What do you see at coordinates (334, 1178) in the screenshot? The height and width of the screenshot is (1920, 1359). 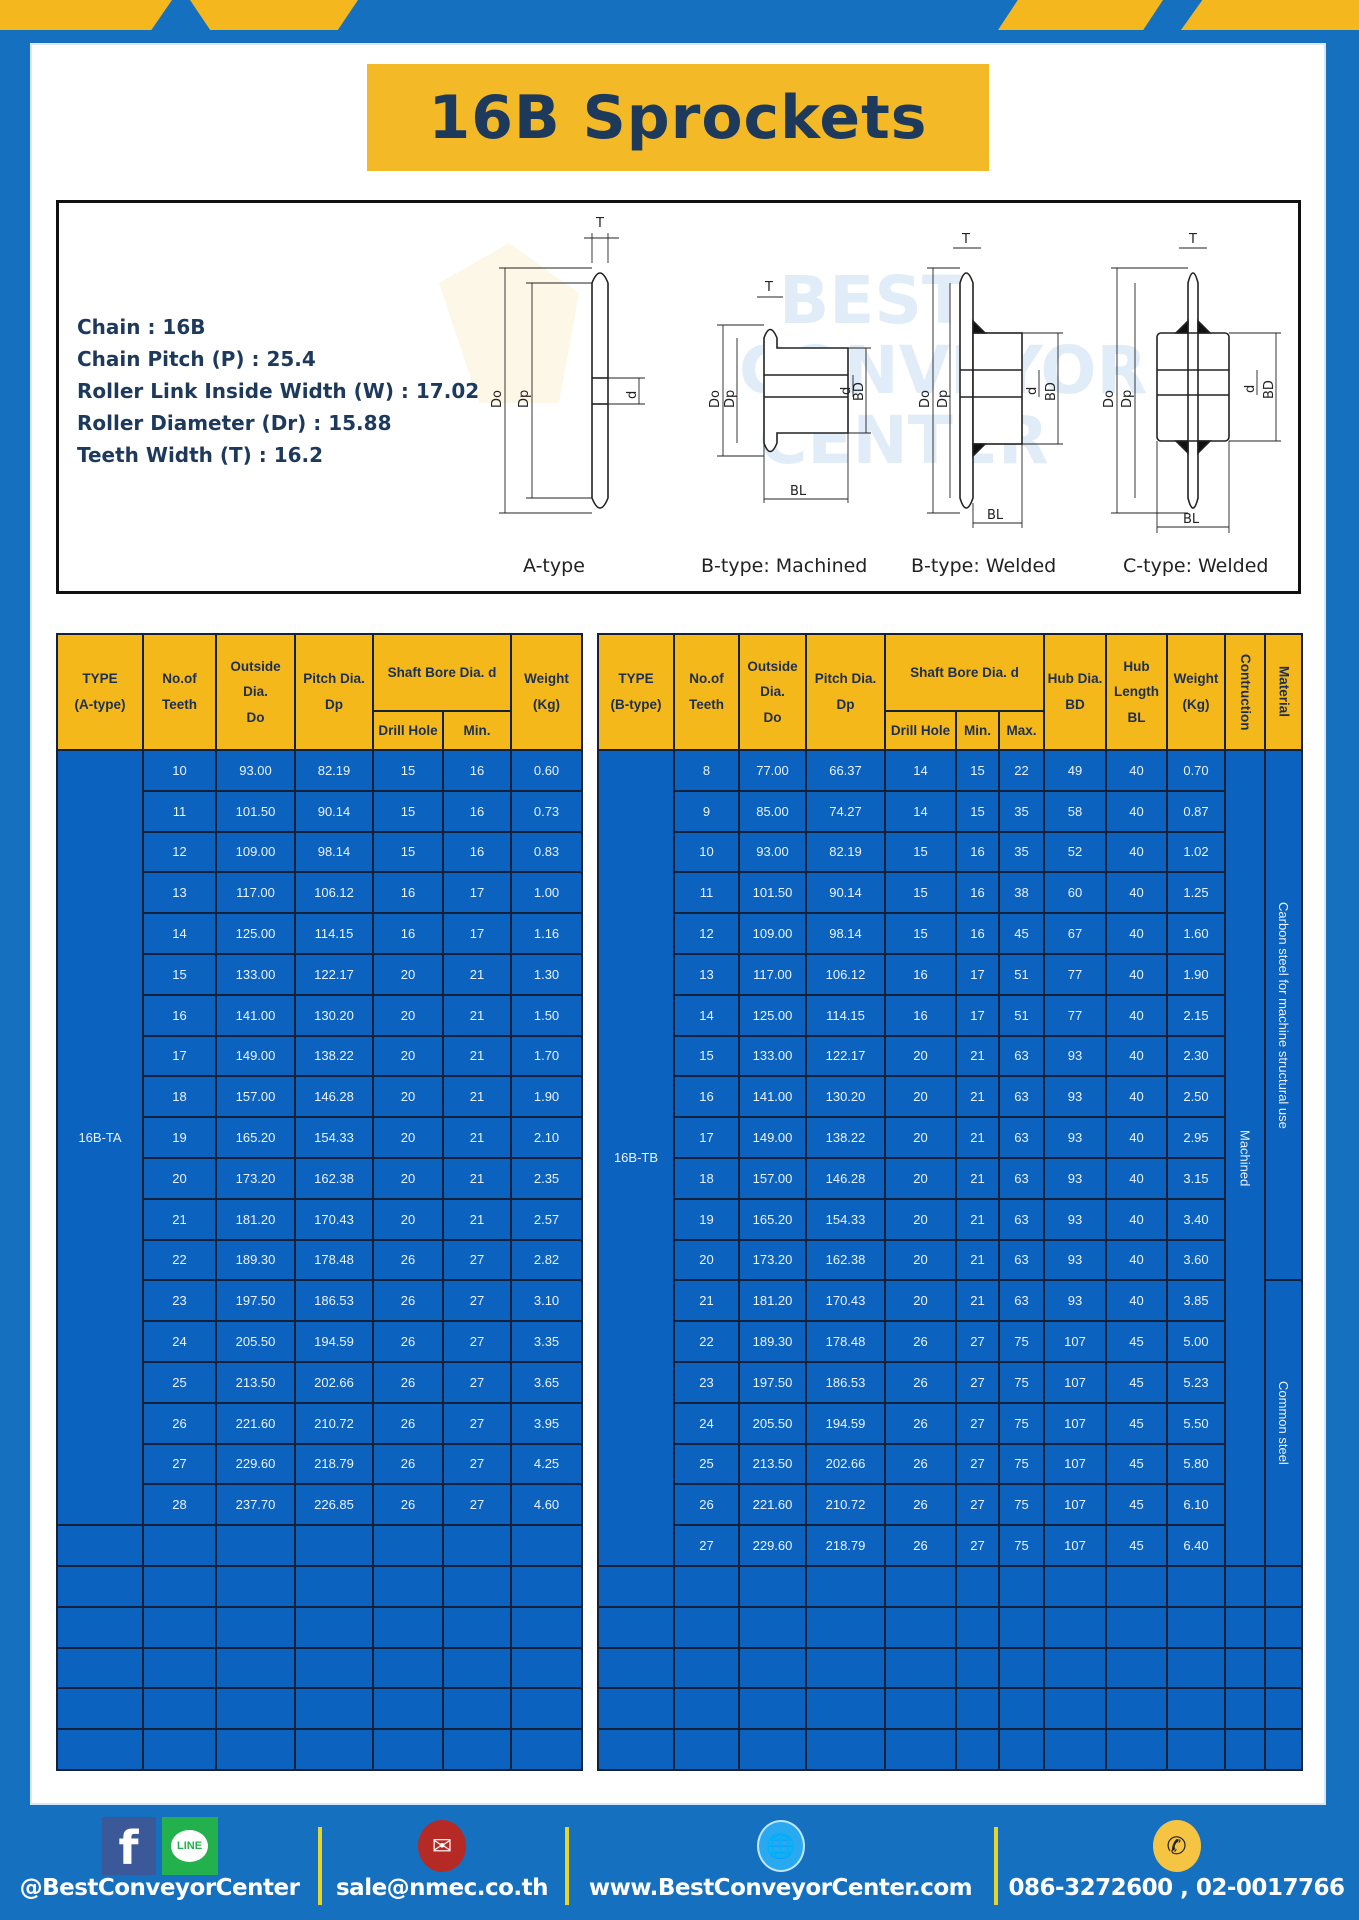 I see `pitch-dia-cell: 162.38` at bounding box center [334, 1178].